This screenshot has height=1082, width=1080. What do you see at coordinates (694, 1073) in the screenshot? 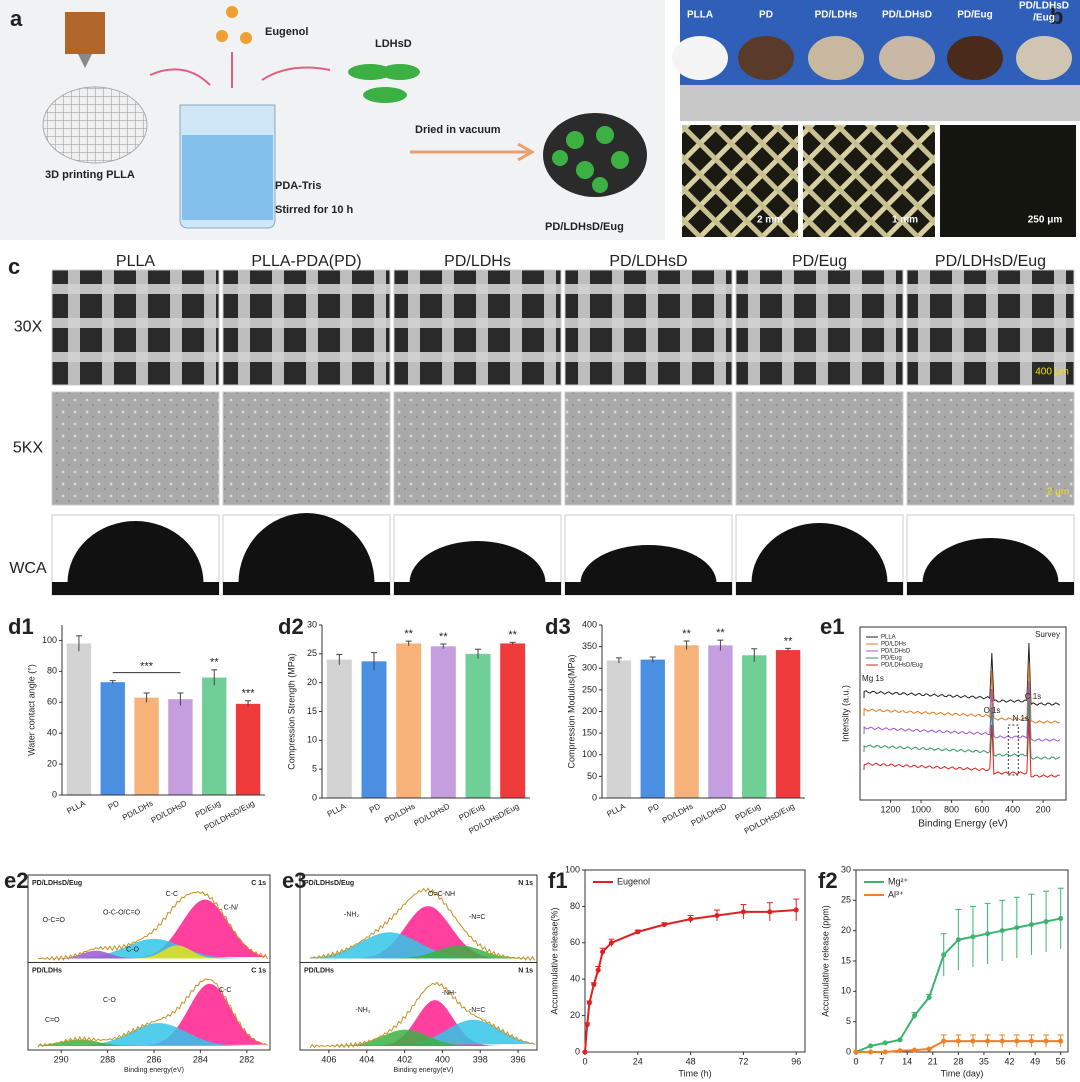
I see `x-axis-label: Time (h)` at bounding box center [694, 1073].